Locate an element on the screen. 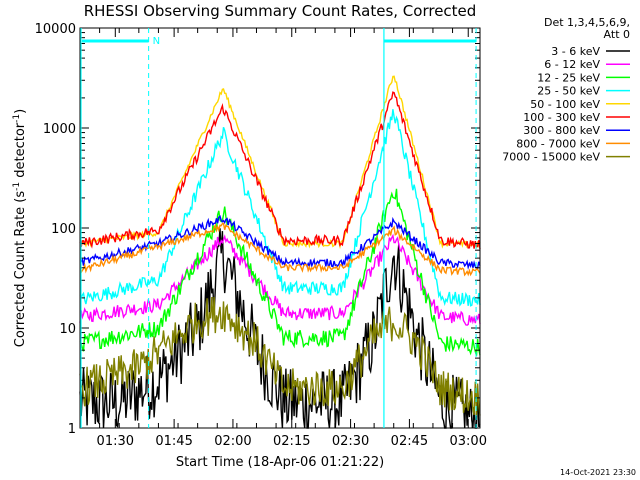 This screenshot has height=480, width=640. legend-label: 7000 - 15000 keV is located at coordinates (551, 157).